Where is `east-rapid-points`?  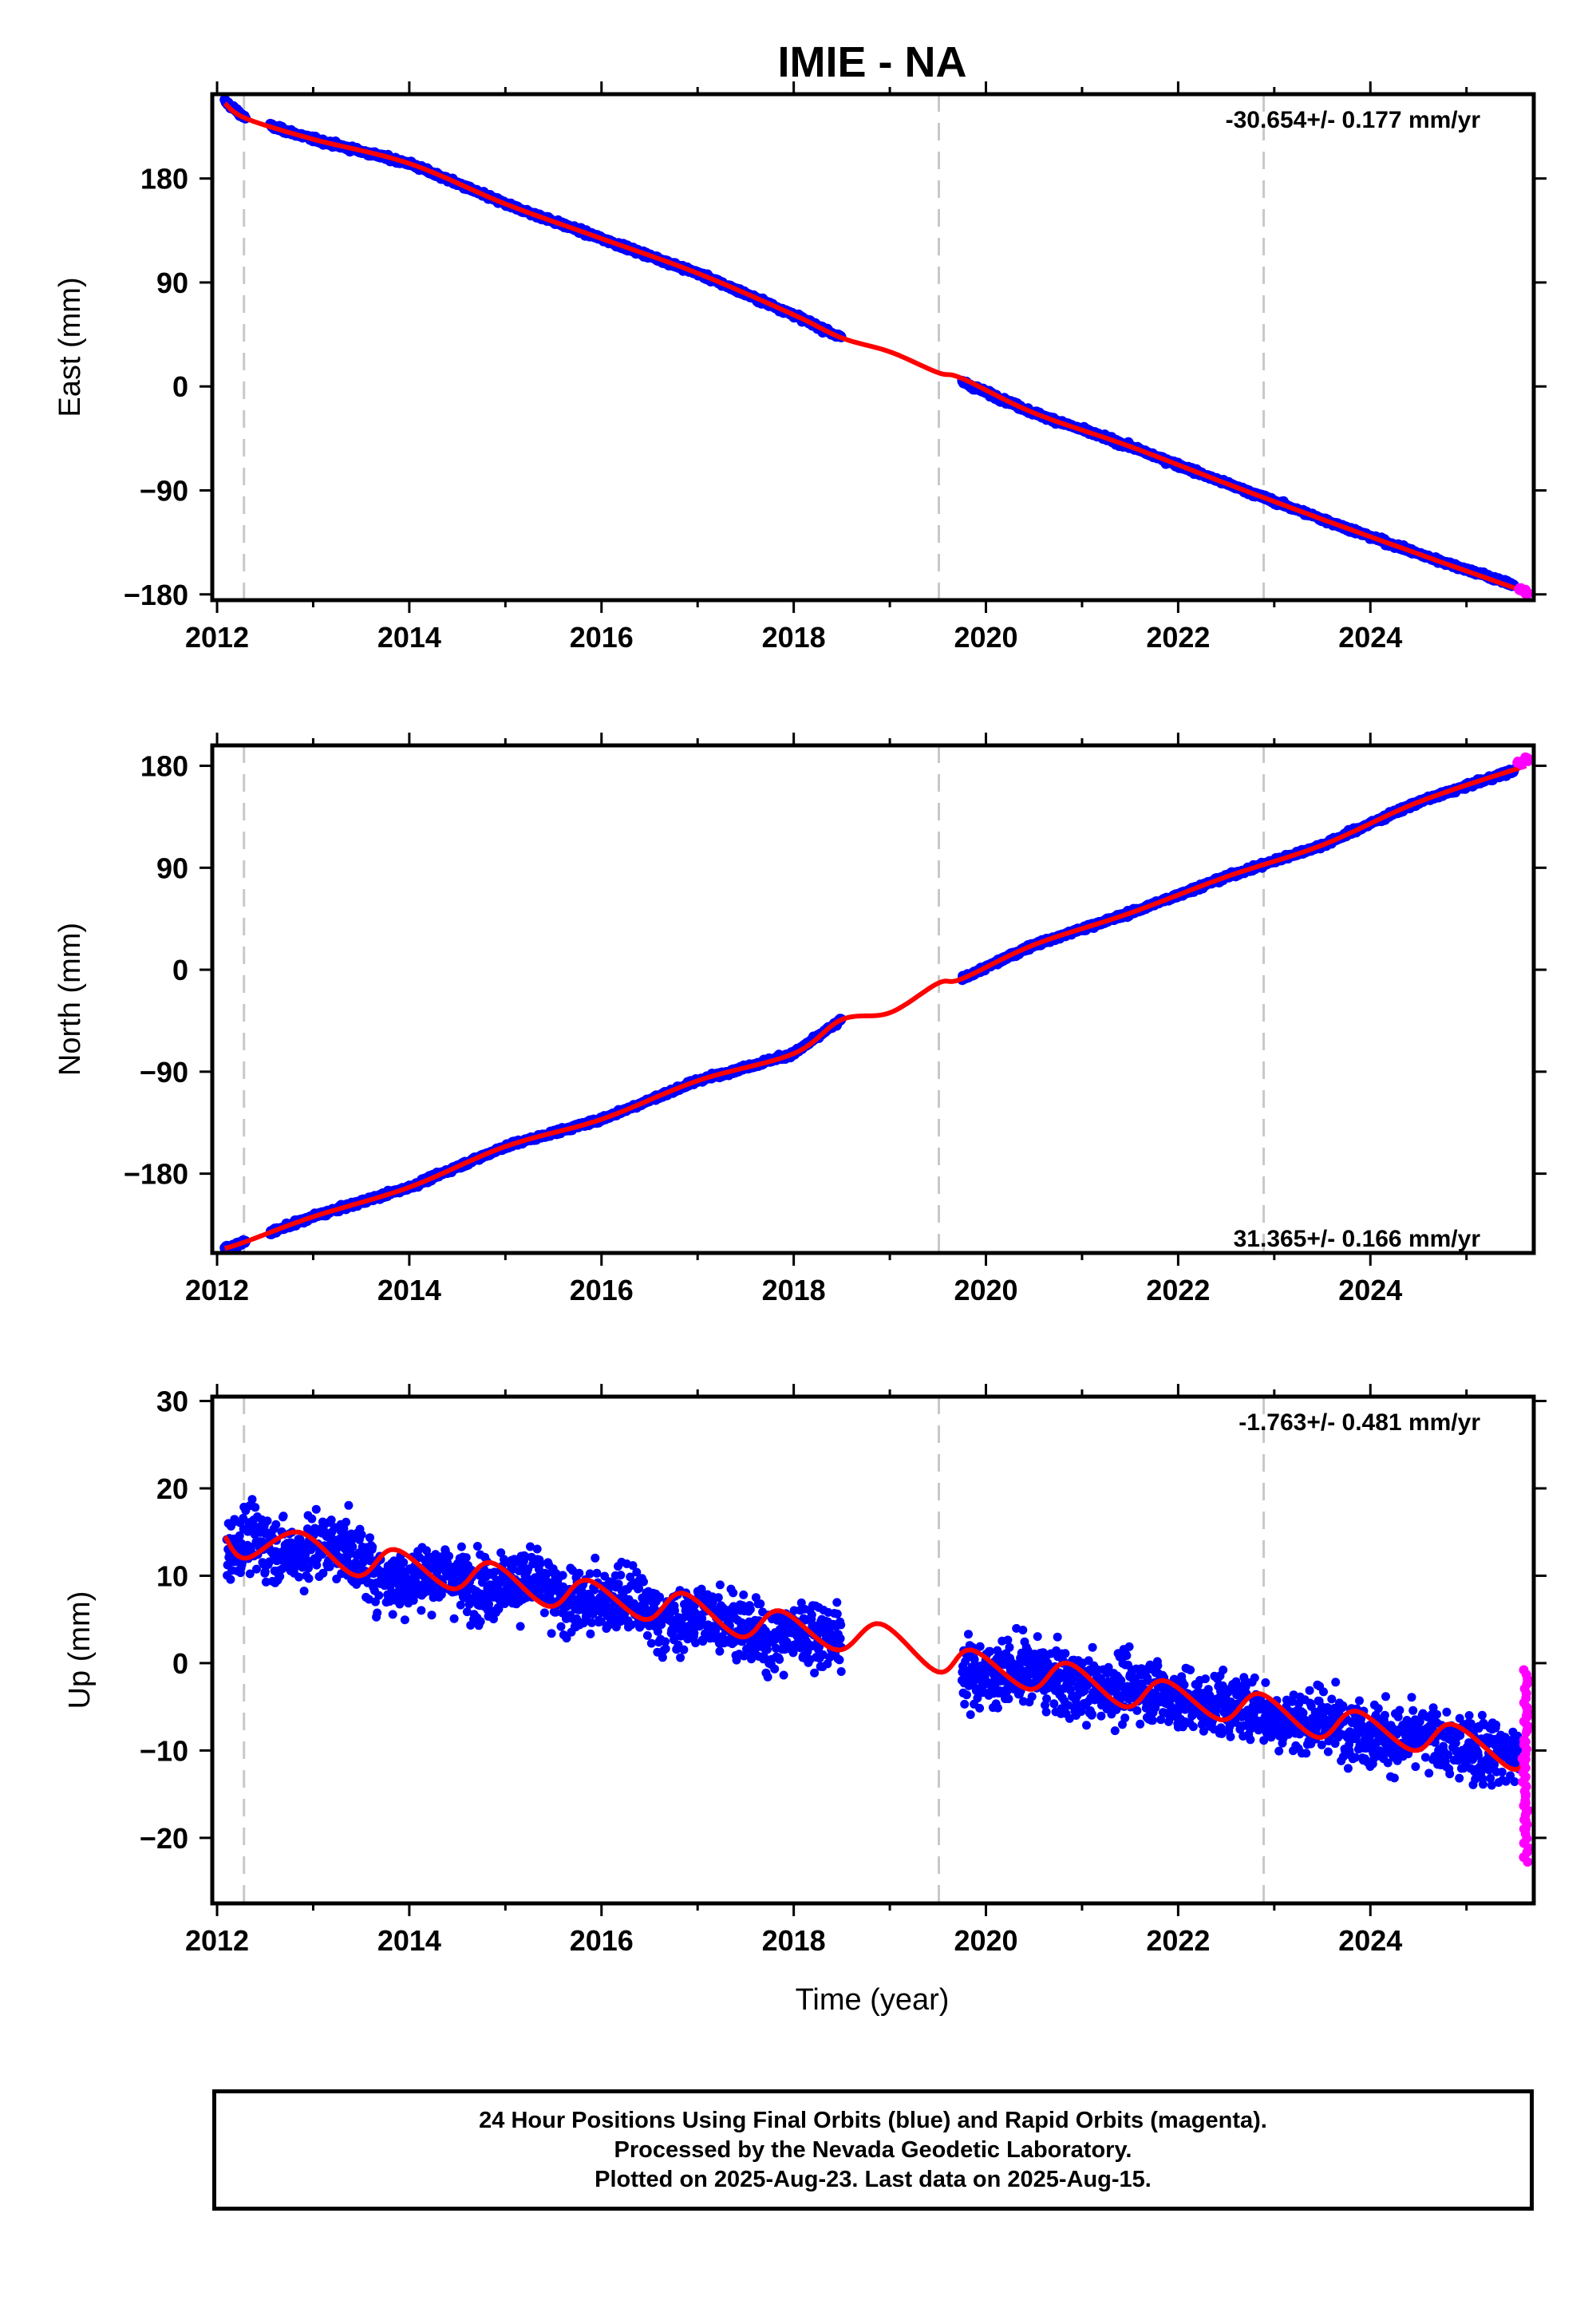 east-rapid-points is located at coordinates (1524, 591).